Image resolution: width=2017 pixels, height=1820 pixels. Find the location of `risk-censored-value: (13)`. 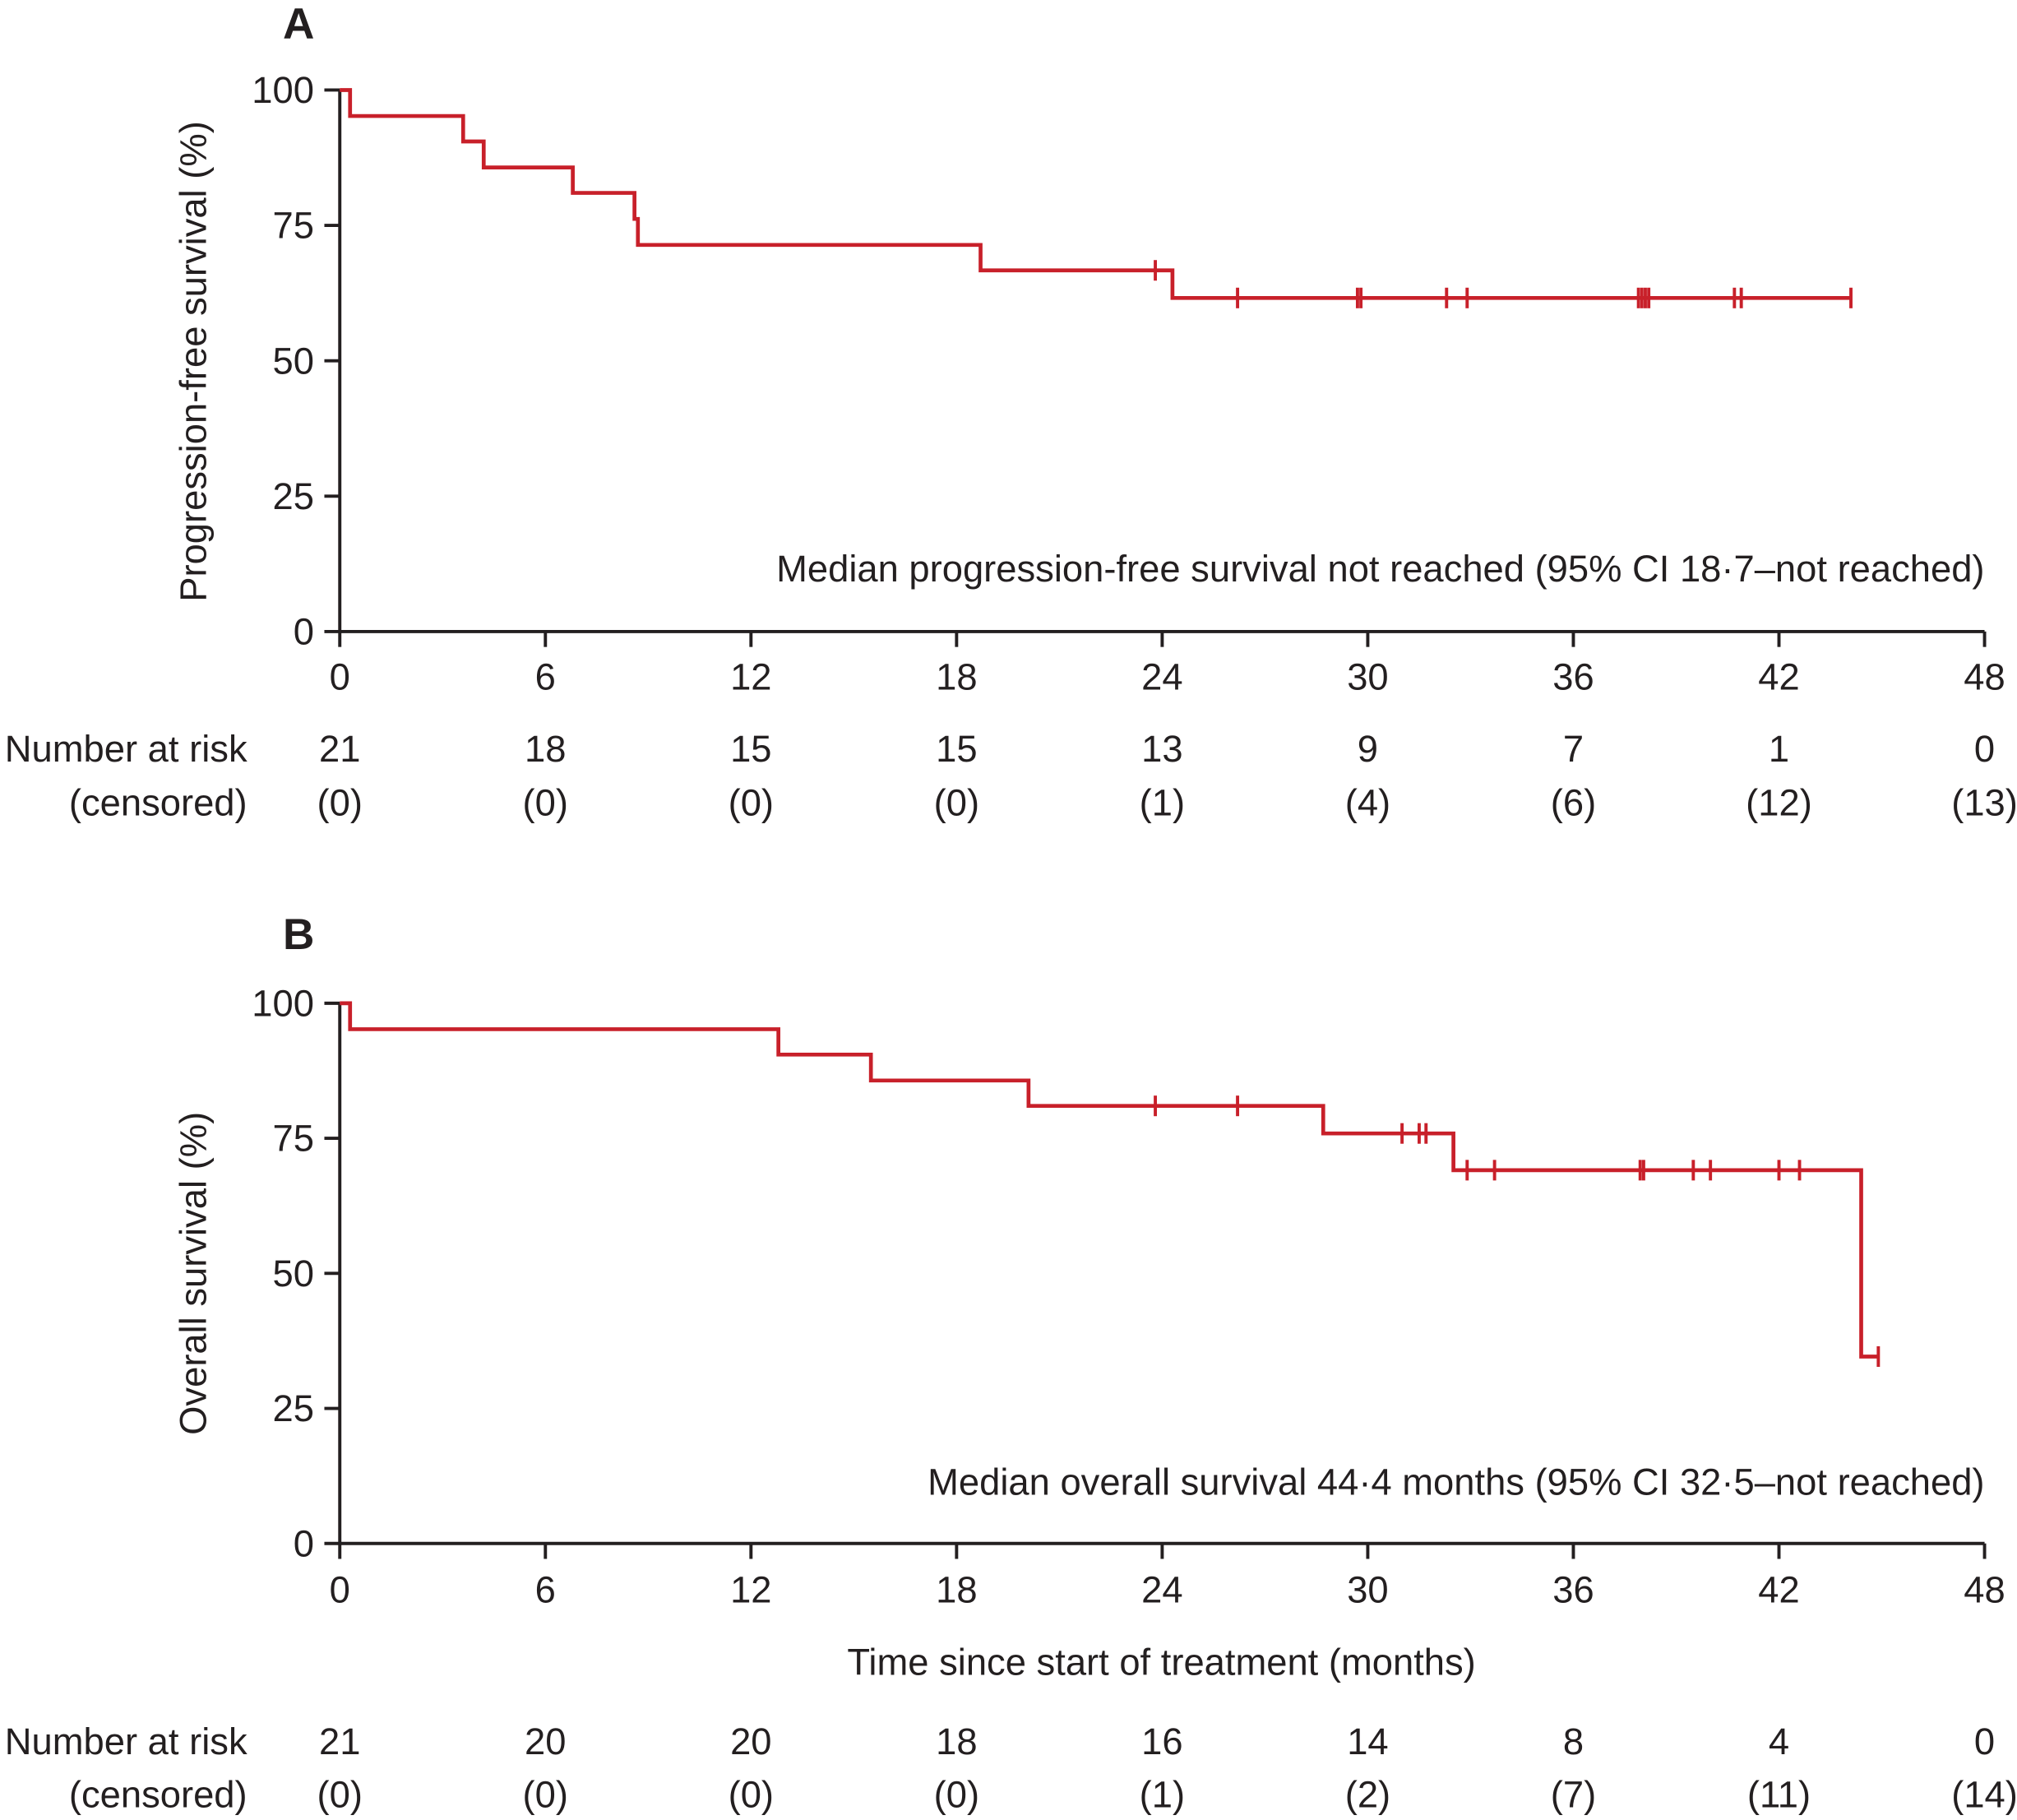

risk-censored-value: (13) is located at coordinates (1984, 803).